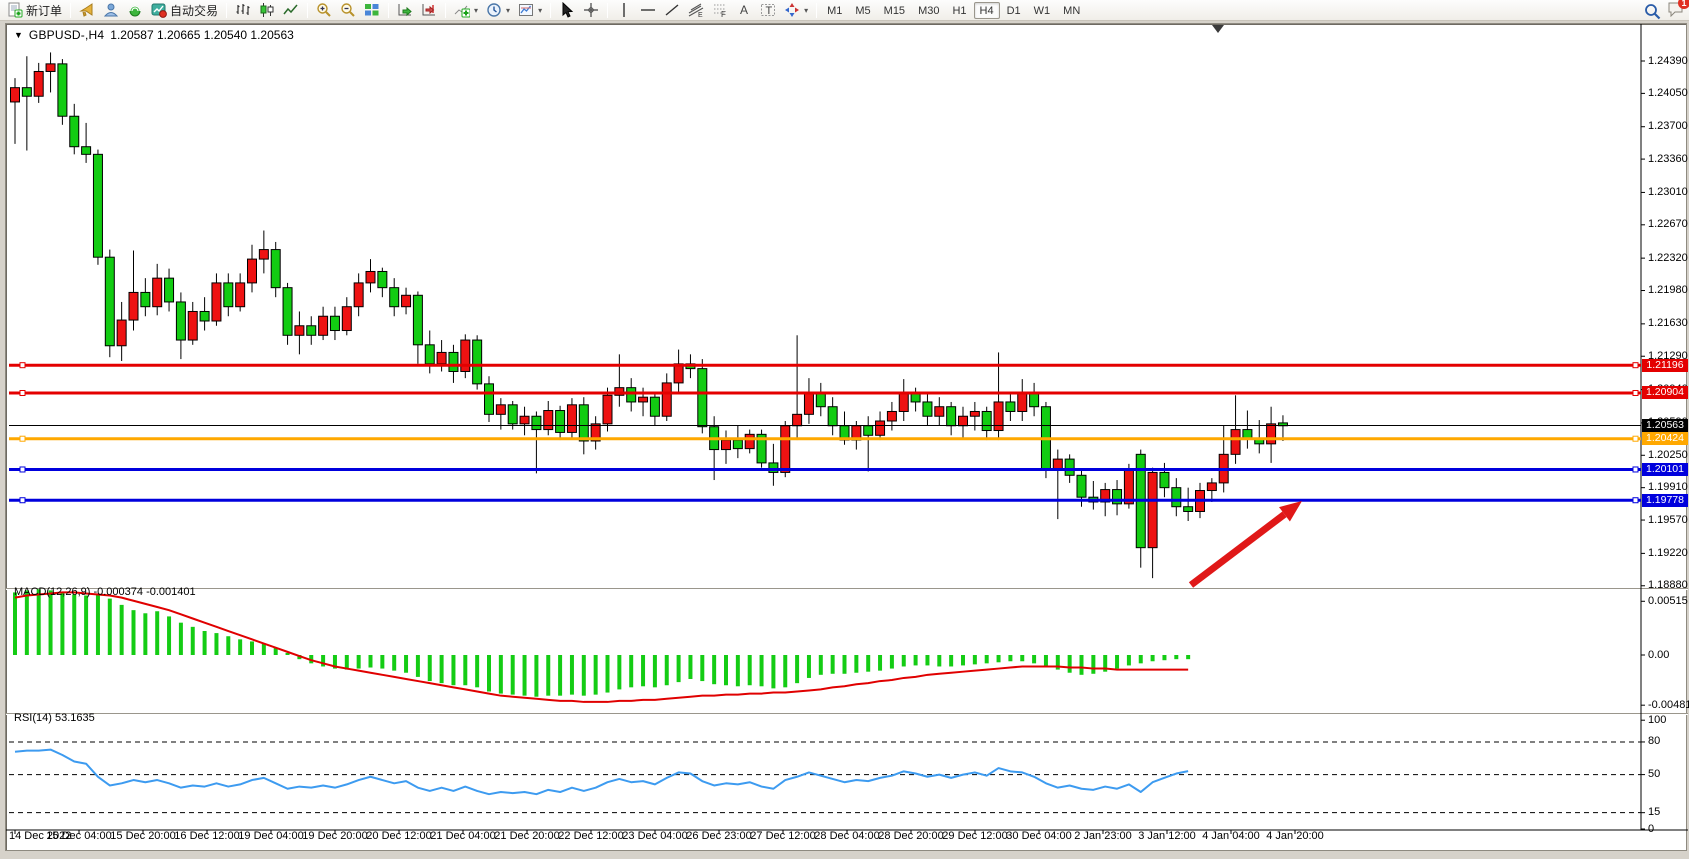  Describe the element at coordinates (34, 10) in the screenshot. I see `new-order-button: 新订单` at that location.